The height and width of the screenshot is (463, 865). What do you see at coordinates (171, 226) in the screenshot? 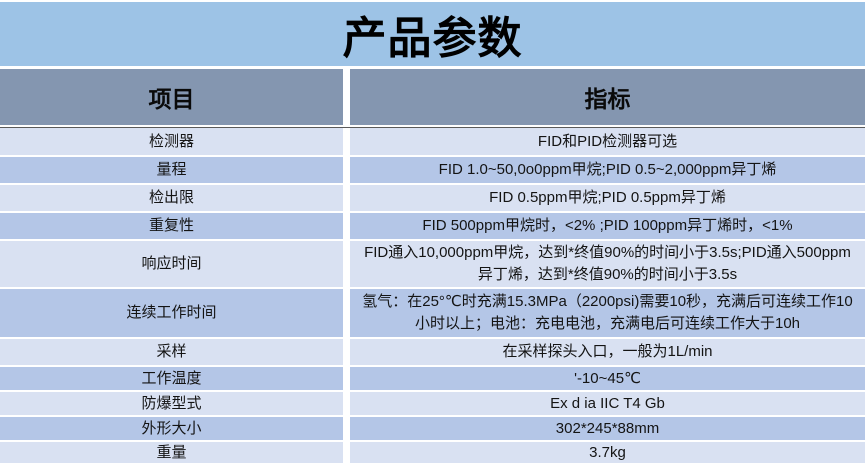
I see `row-item-label: 重复性` at bounding box center [171, 226].